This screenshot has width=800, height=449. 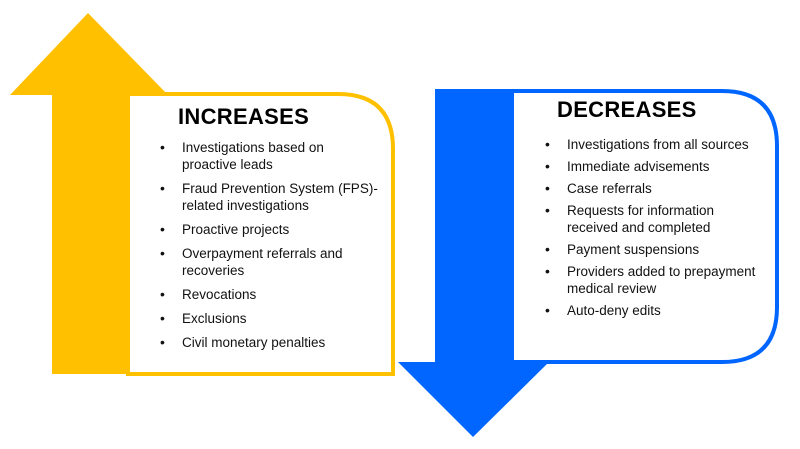 I want to click on list-item: Case referrals, so click(x=655, y=188).